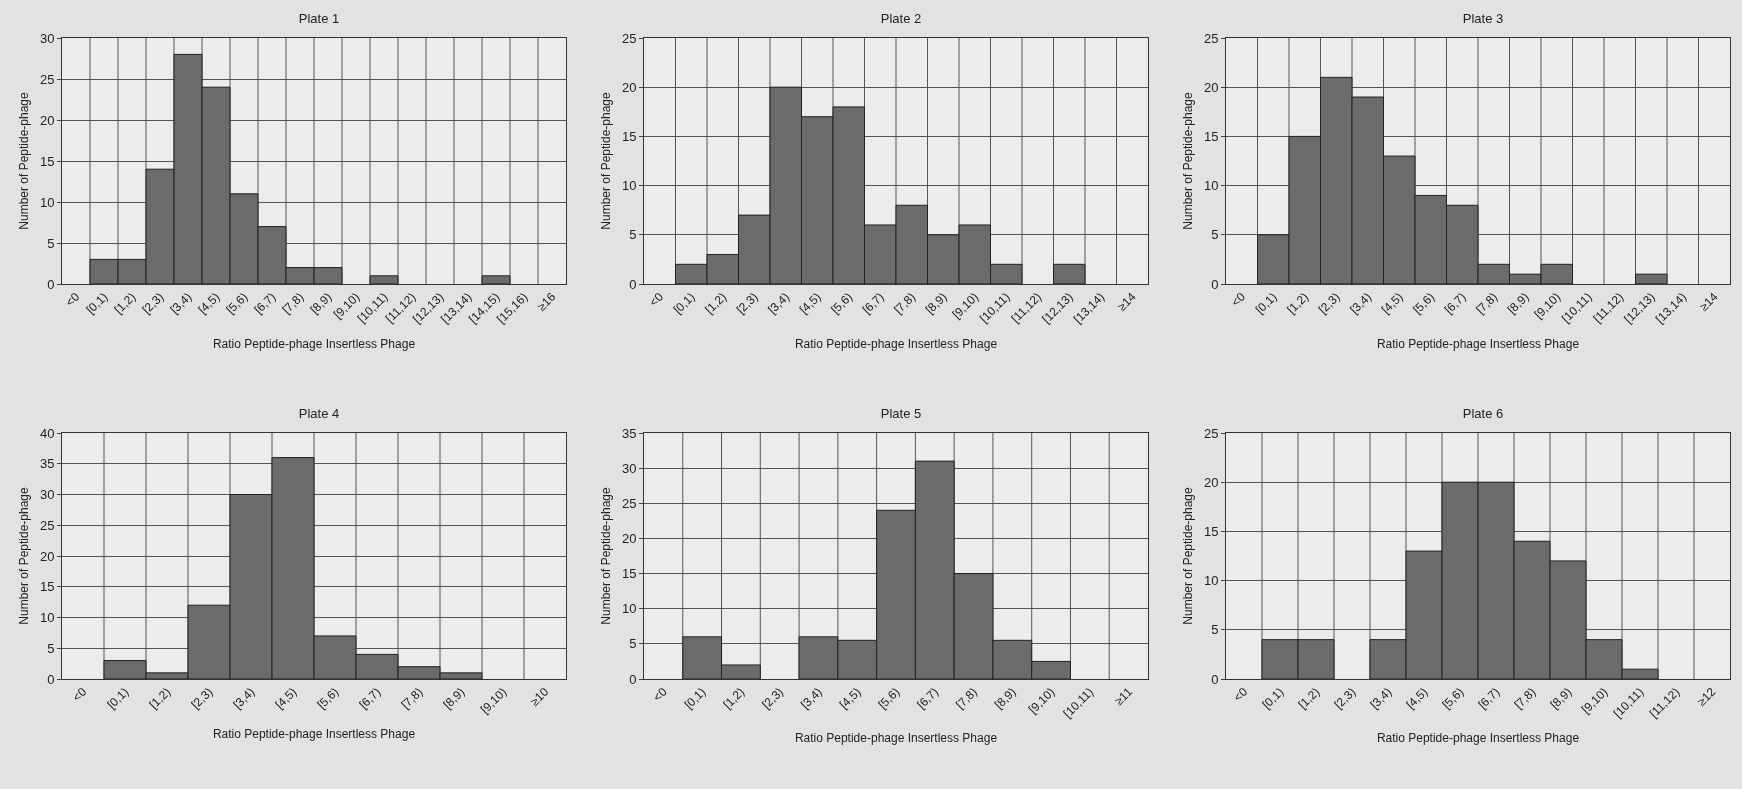 This screenshot has height=789, width=1742. Describe the element at coordinates (546, 301) in the screenshot. I see `x-tick-label: ≥16` at that location.